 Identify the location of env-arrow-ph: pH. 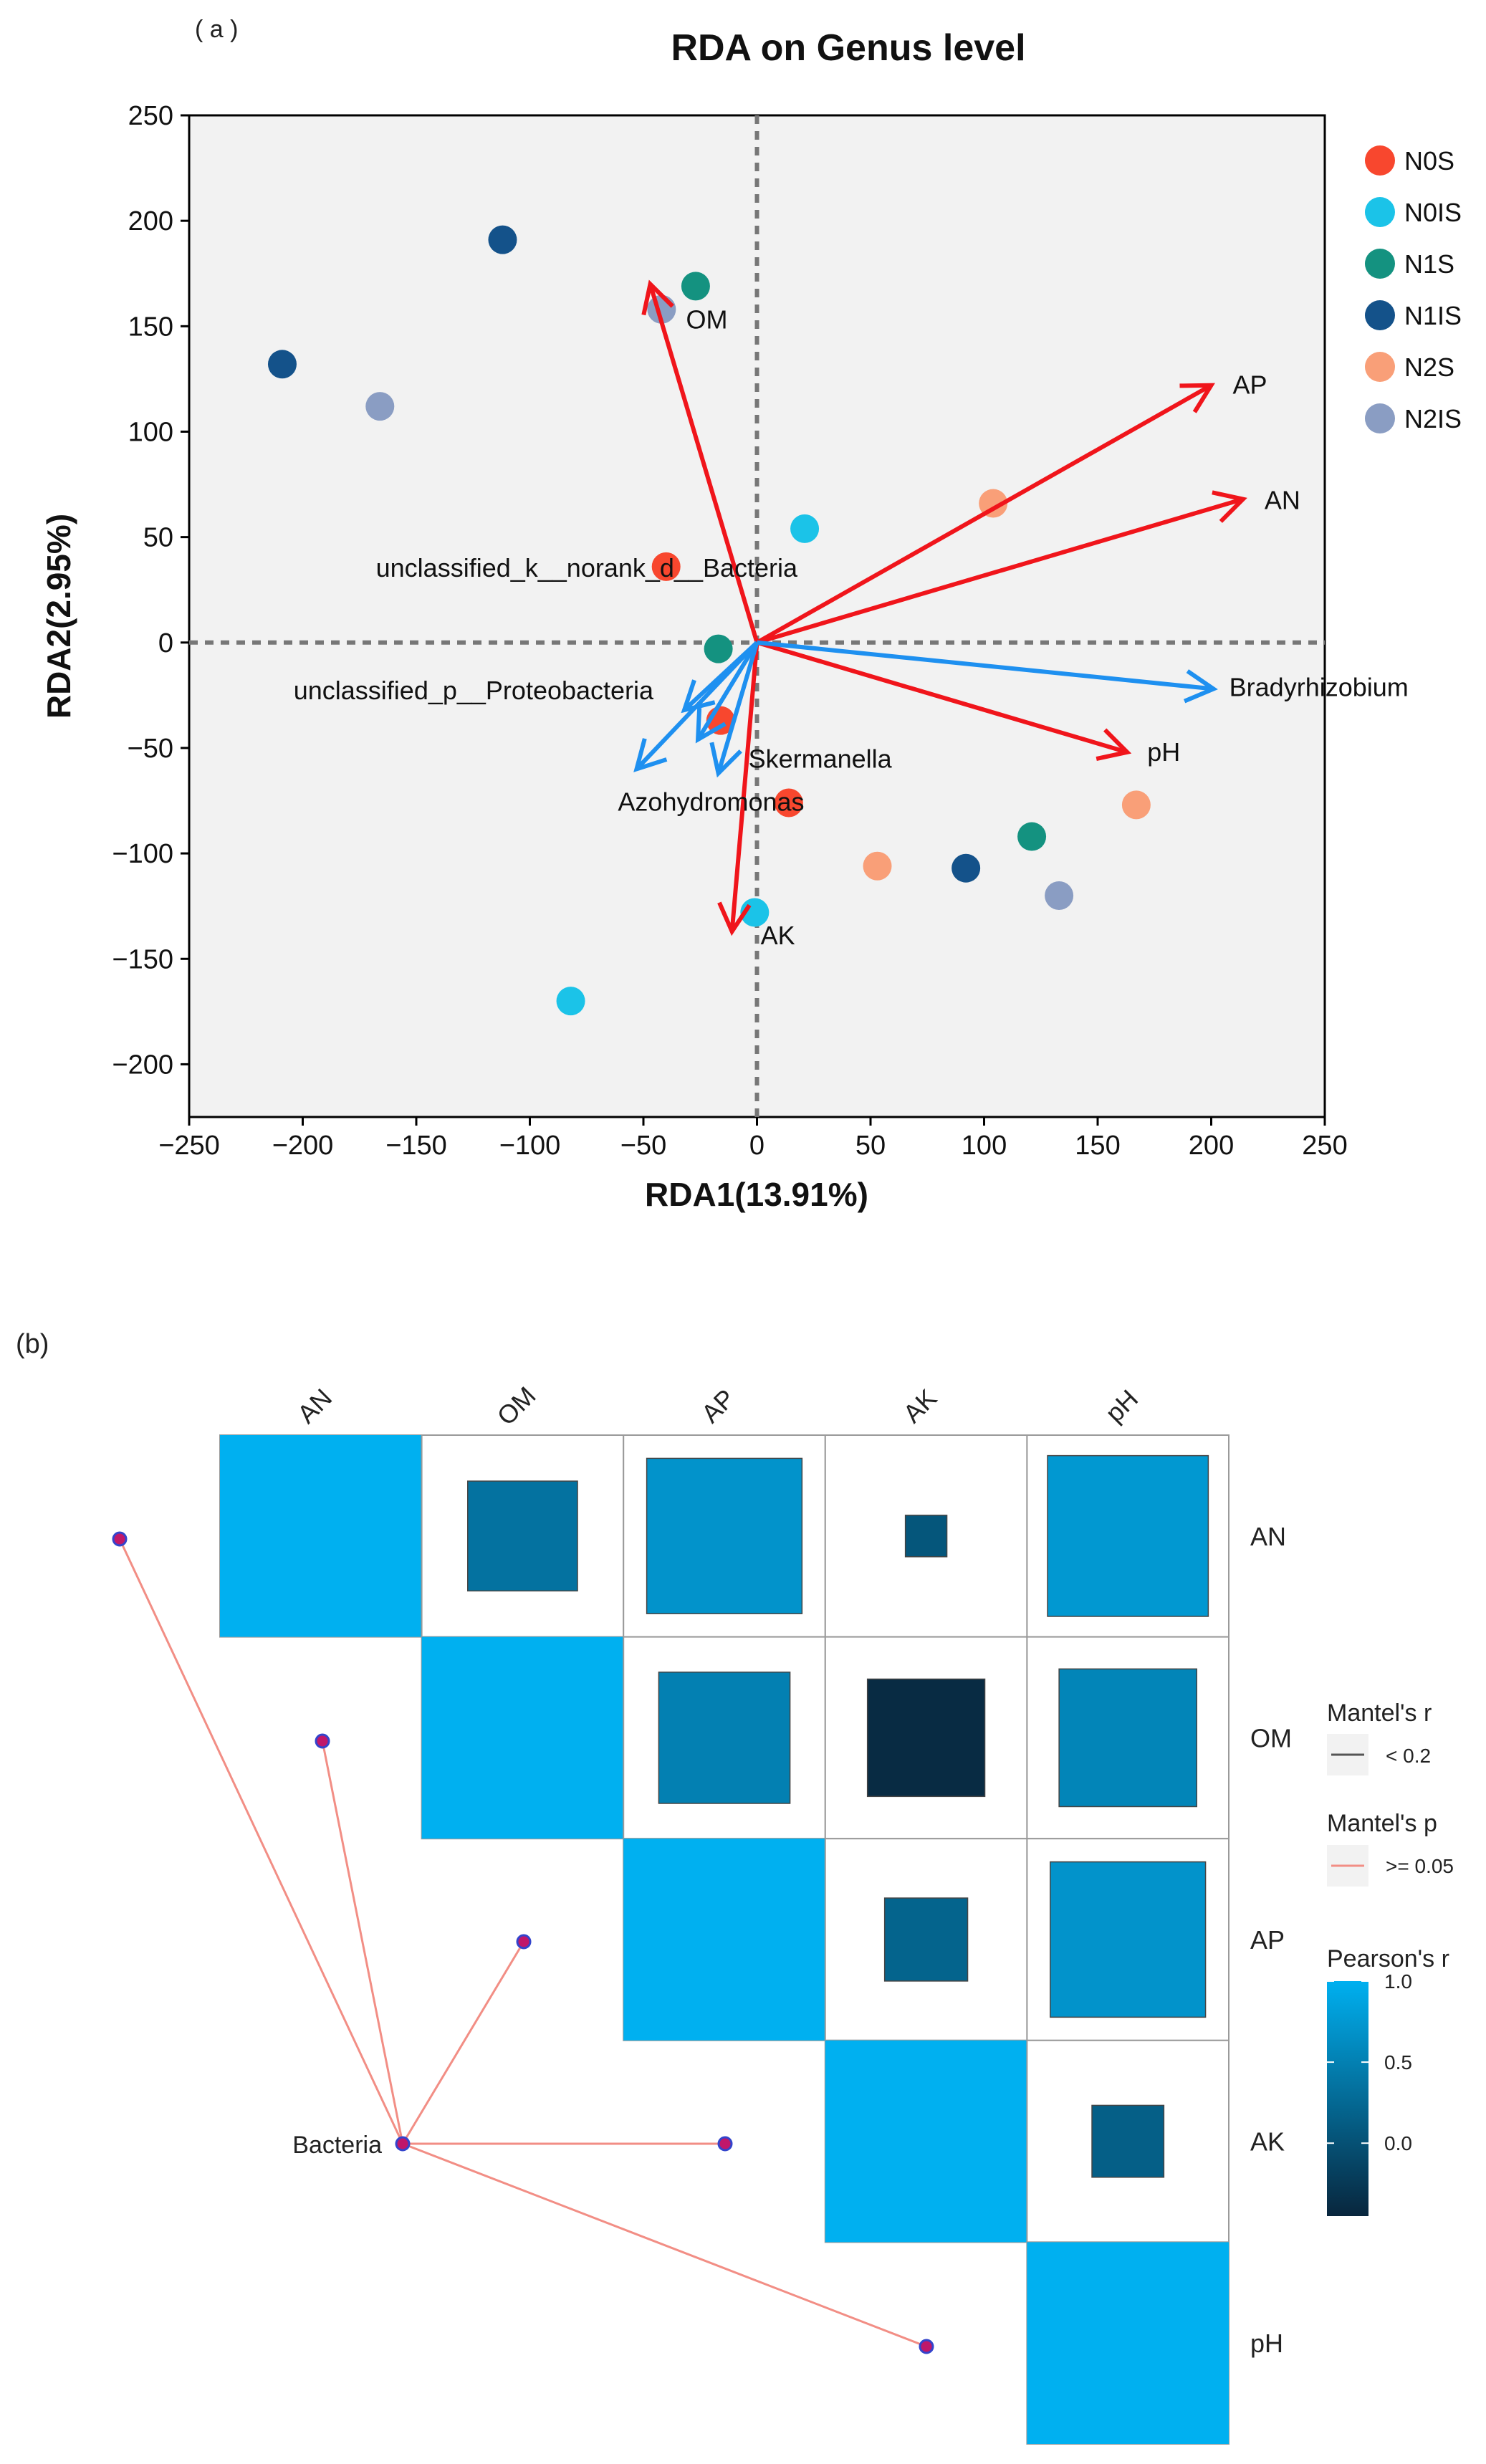
(968, 703).